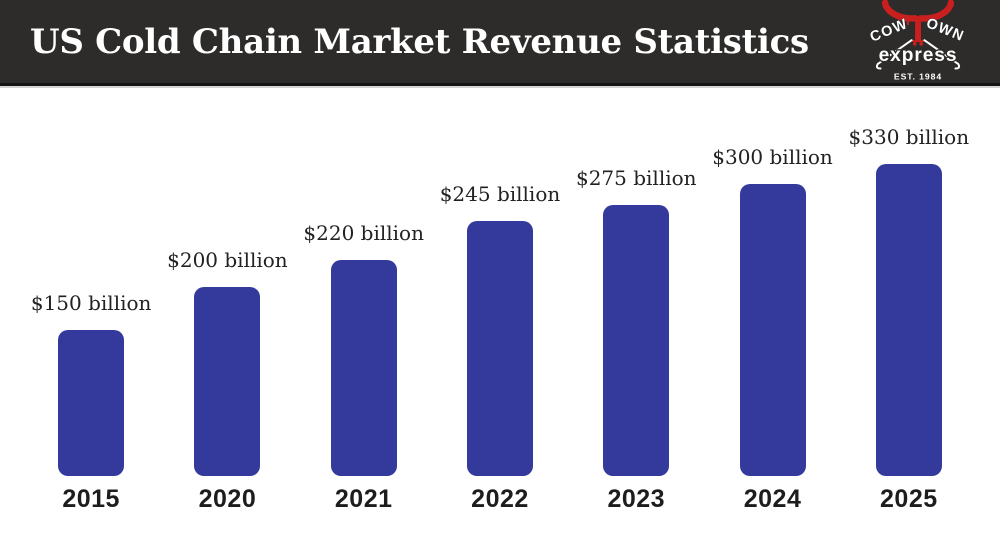 The height and width of the screenshot is (534, 1000). Describe the element at coordinates (363, 368) in the screenshot. I see `bar-2021` at that location.